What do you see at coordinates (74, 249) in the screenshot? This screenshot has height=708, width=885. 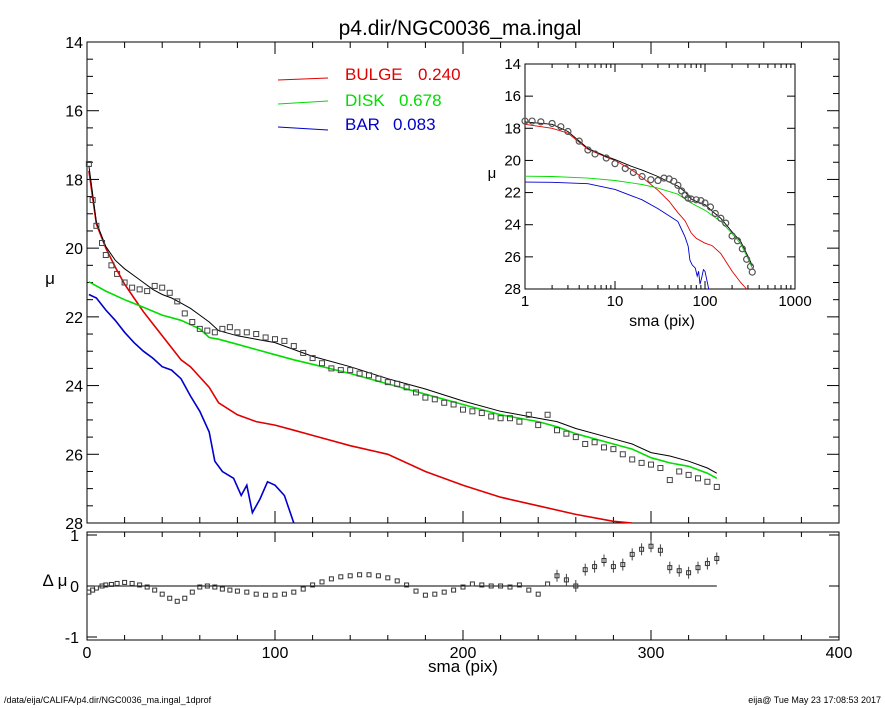 I see `main-y-tick-label: 20` at bounding box center [74, 249].